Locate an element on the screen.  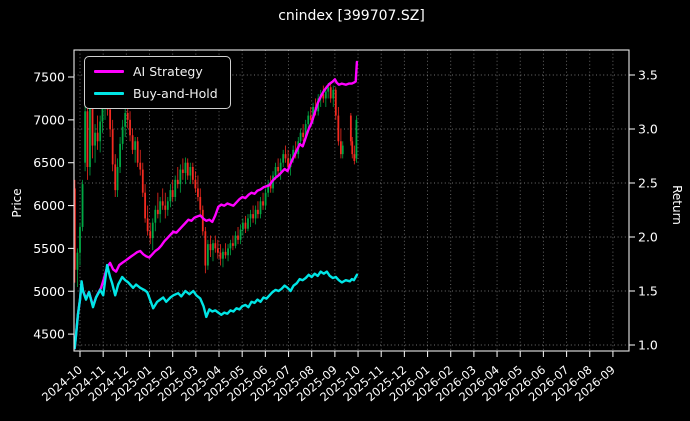
legend-item-ai-strategy: AI Strategy is located at coordinates (156, 71).